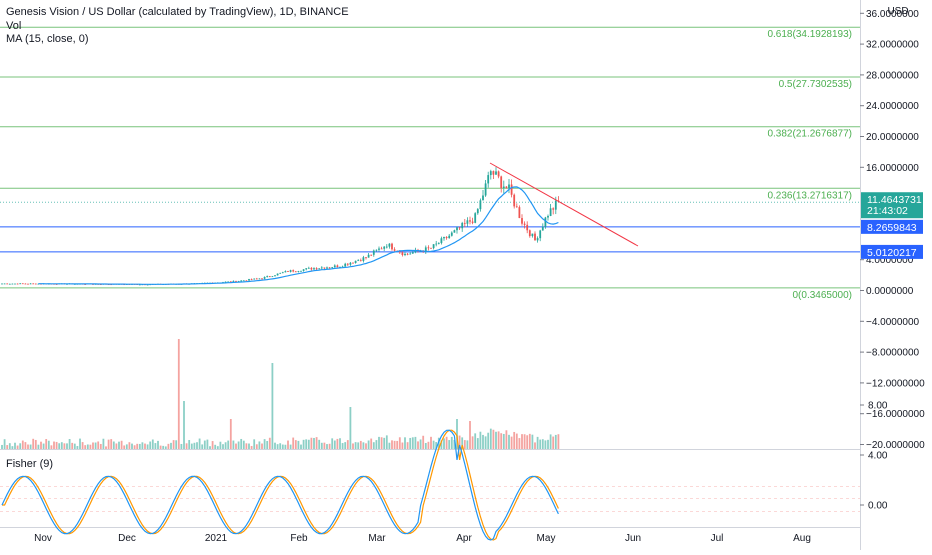 This screenshot has width=932, height=555. What do you see at coordinates (892, 205) in the screenshot?
I see `current-price-badge` at bounding box center [892, 205].